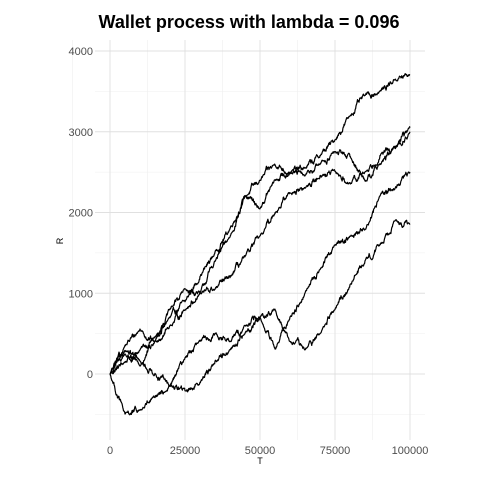 This screenshot has width=480, height=480. What do you see at coordinates (335, 451) in the screenshot?
I see `x-tick-label: 75000` at bounding box center [335, 451].